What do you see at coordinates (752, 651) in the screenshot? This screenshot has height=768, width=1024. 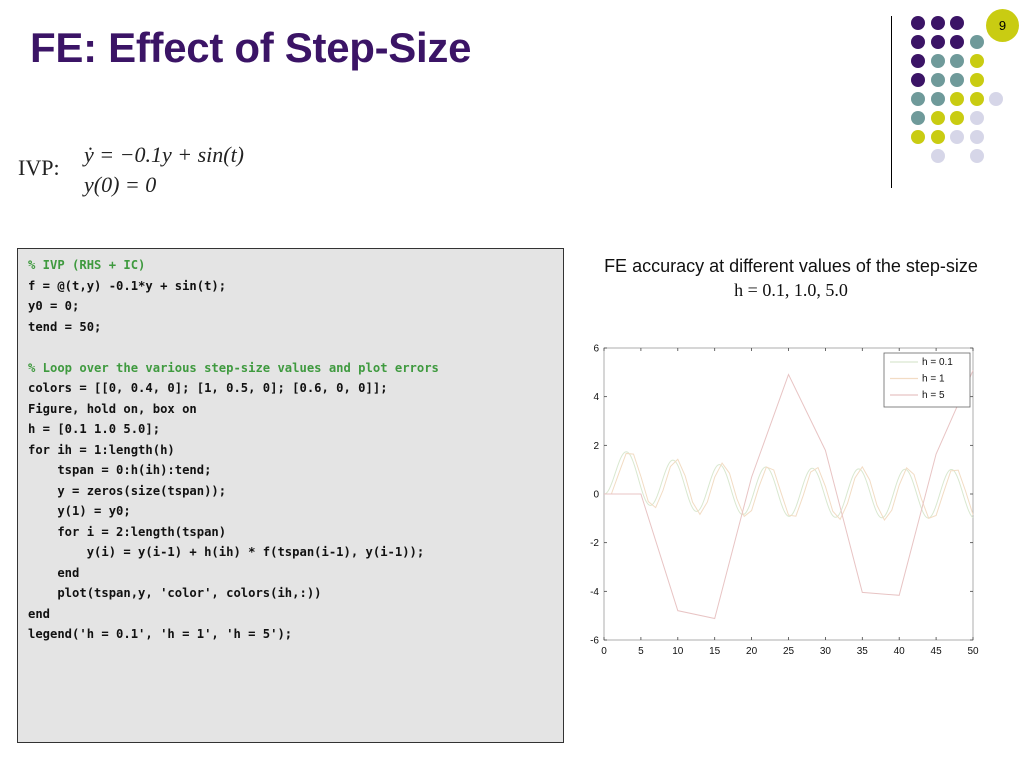 I see `x-tick-label: 20` at bounding box center [752, 651].